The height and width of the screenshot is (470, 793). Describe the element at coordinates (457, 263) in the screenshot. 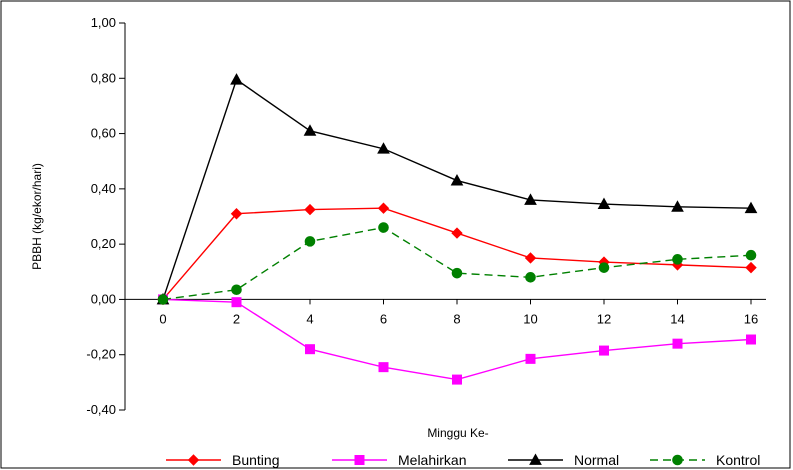

I see `series-line-kontrol` at that location.